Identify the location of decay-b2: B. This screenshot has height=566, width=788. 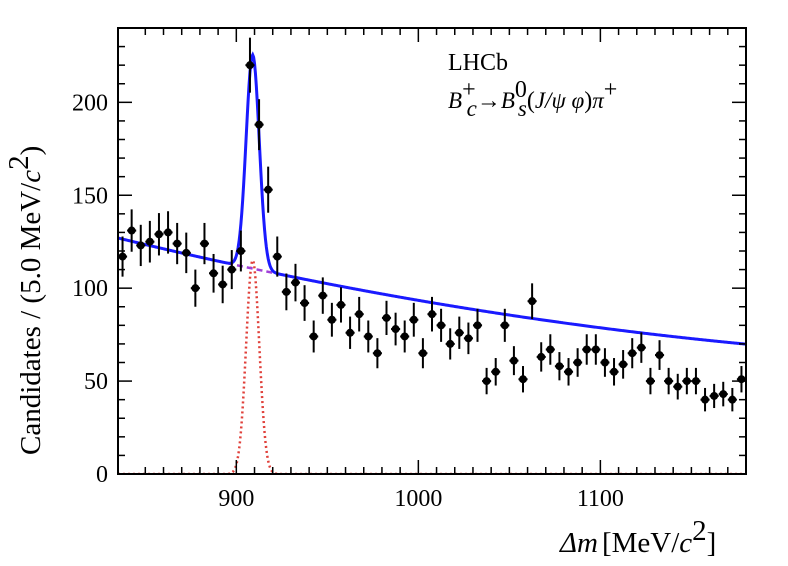
(508, 100).